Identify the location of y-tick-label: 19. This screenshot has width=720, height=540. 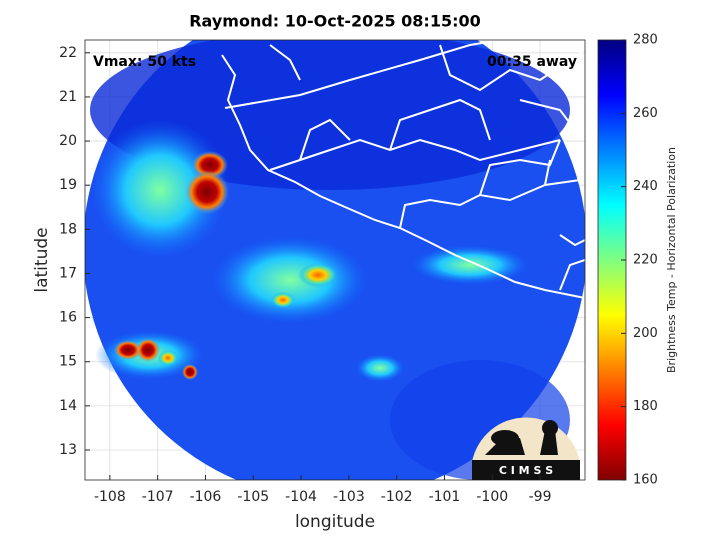
(68, 185).